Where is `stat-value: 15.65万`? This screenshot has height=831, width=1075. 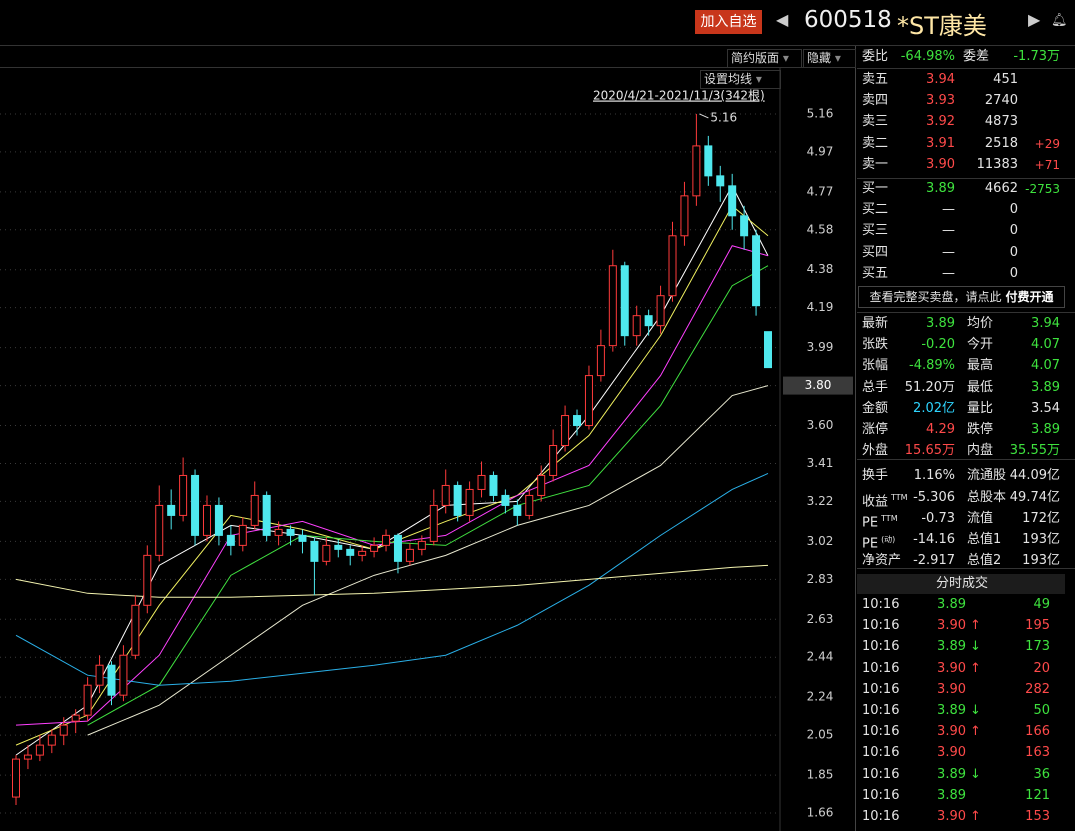
stat-value: 15.65万 is located at coordinates (929, 451).